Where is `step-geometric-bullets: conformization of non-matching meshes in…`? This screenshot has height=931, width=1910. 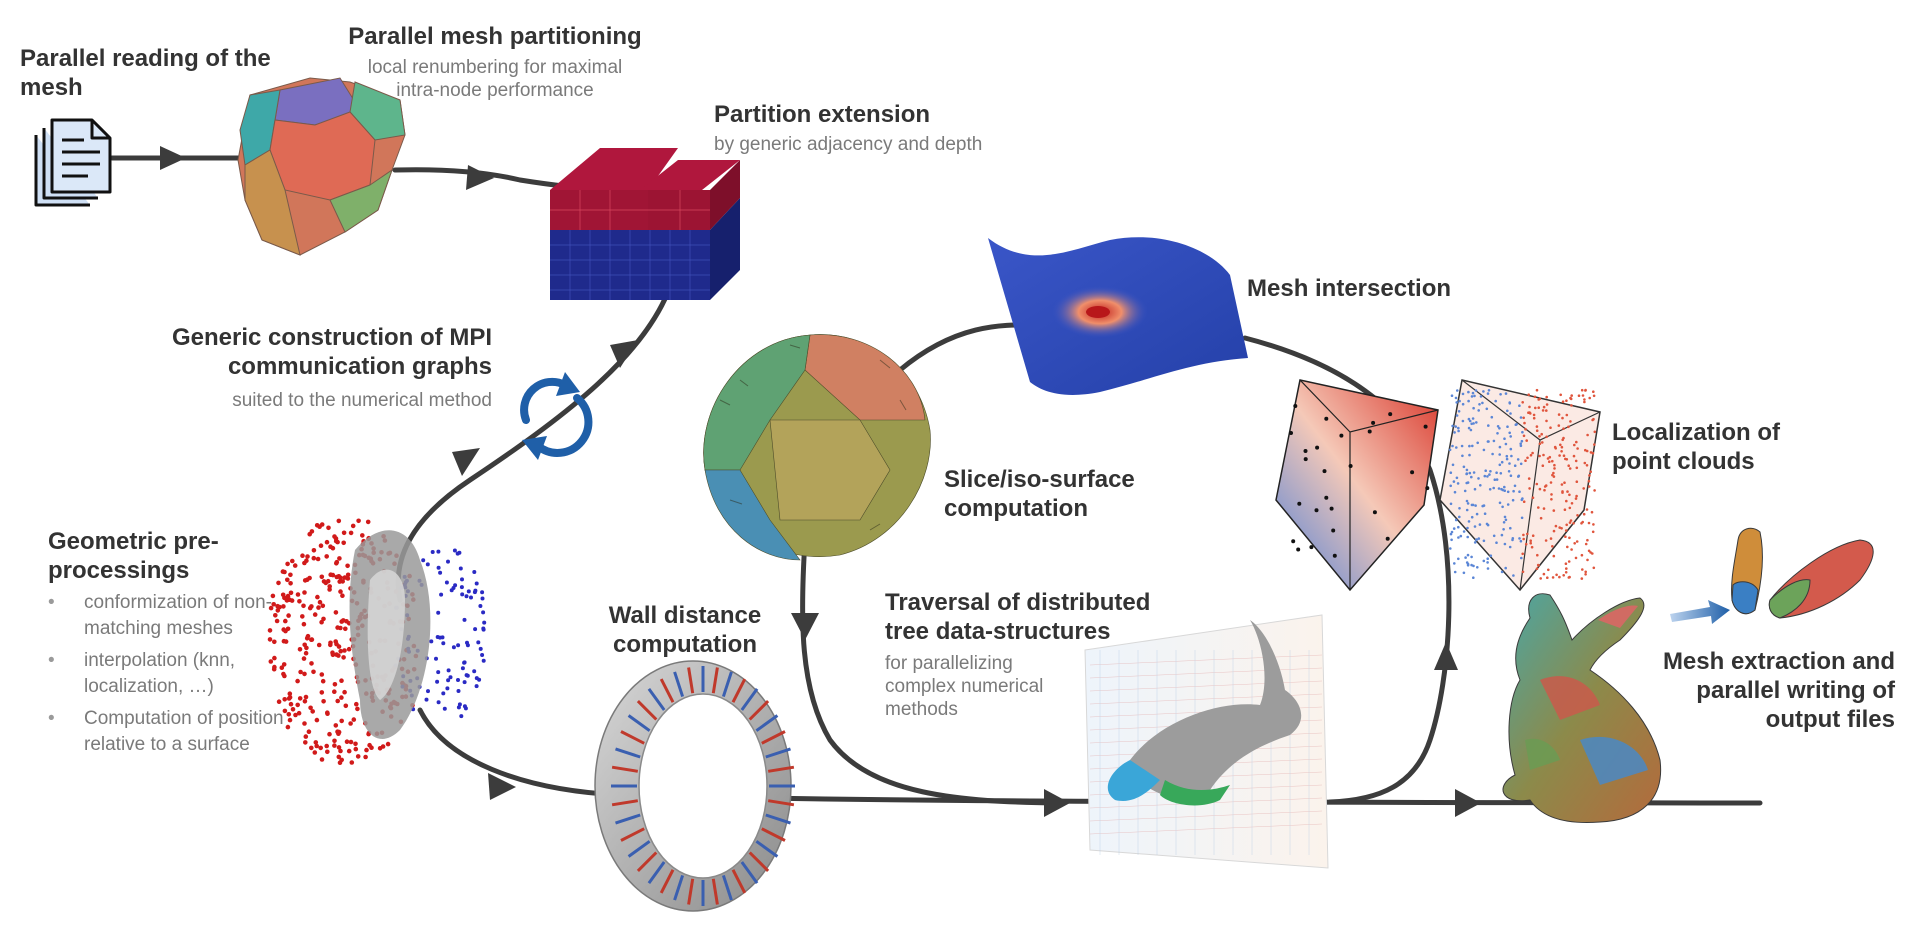
step-geometric-bullets: conformization of non-matching meshes in… is located at coordinates (190, 677).